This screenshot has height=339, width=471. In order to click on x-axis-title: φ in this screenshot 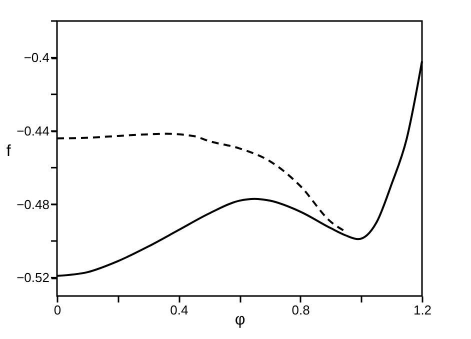, I will do `click(240, 320)`.